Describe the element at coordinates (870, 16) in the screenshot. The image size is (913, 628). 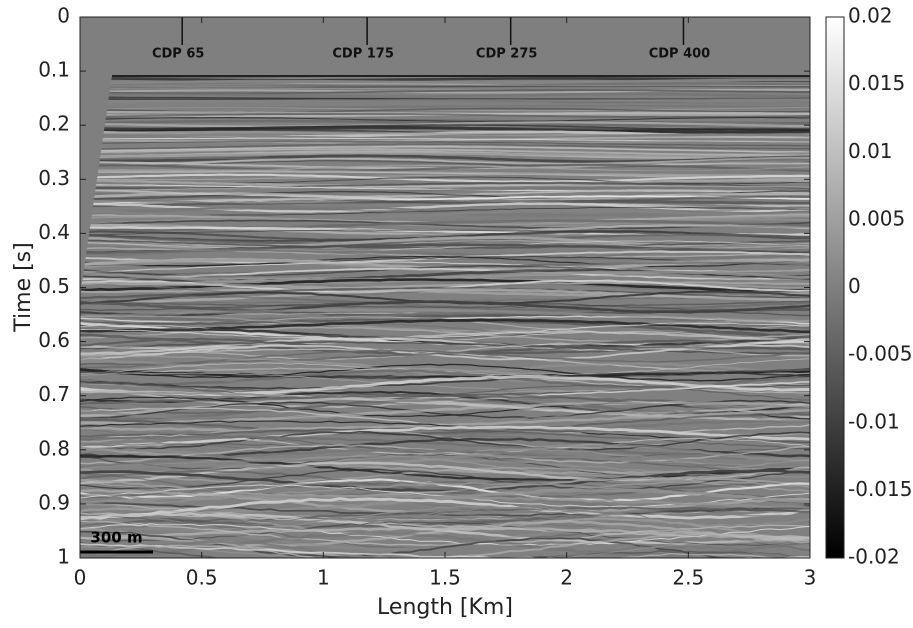
I see `colorbar-tick-label: 0.02` at that location.